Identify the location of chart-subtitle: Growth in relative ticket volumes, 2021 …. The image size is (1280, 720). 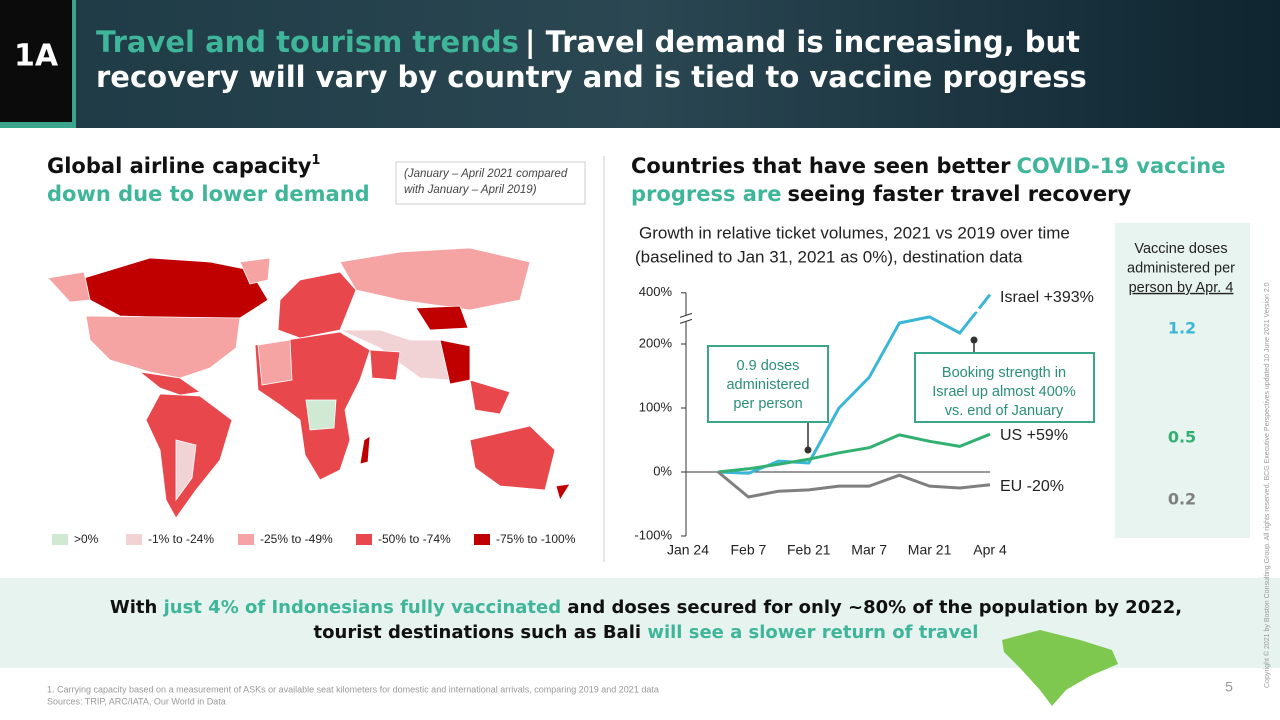
(854, 232).